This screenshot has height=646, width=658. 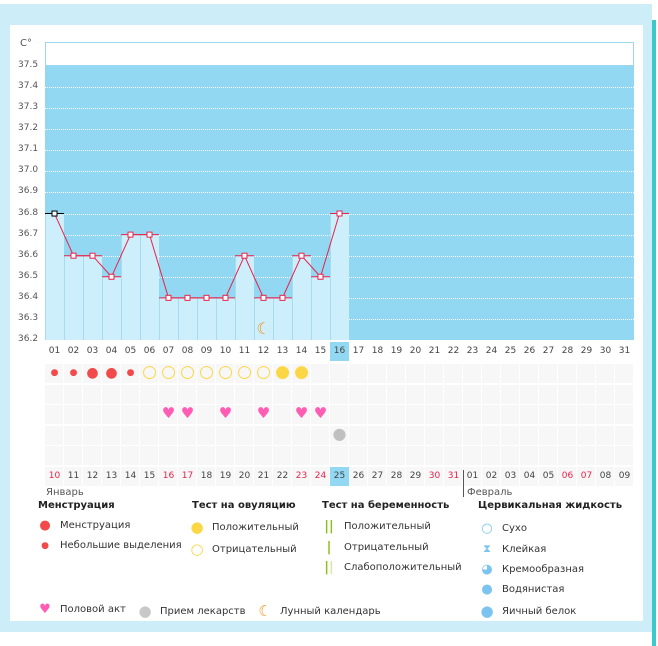 I want to click on cycle-day-label: 16, so click(x=339, y=351).